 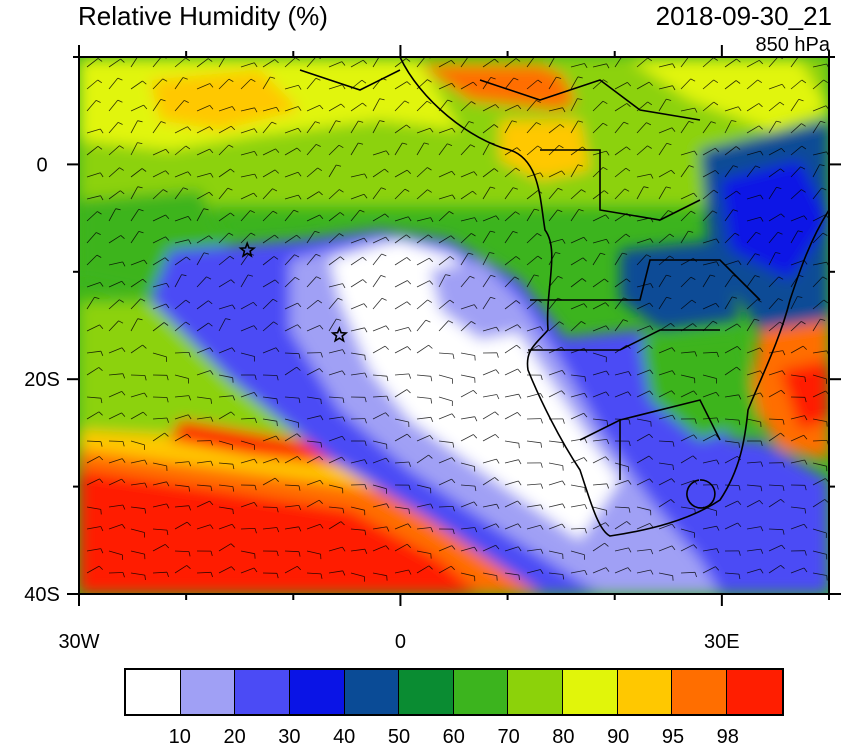 I want to click on colorbar-label: 98, so click(x=727, y=737).